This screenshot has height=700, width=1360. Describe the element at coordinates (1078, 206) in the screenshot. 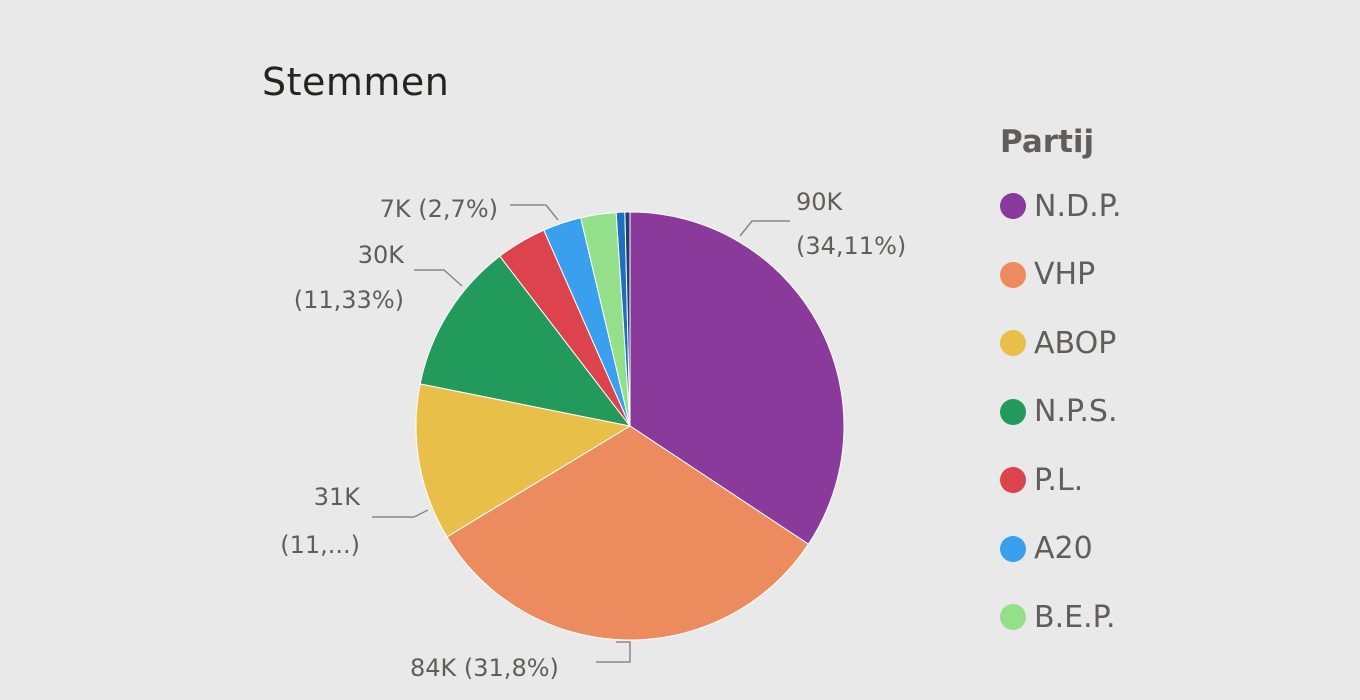

I see `legend-label-ndp: N.D.P.` at that location.